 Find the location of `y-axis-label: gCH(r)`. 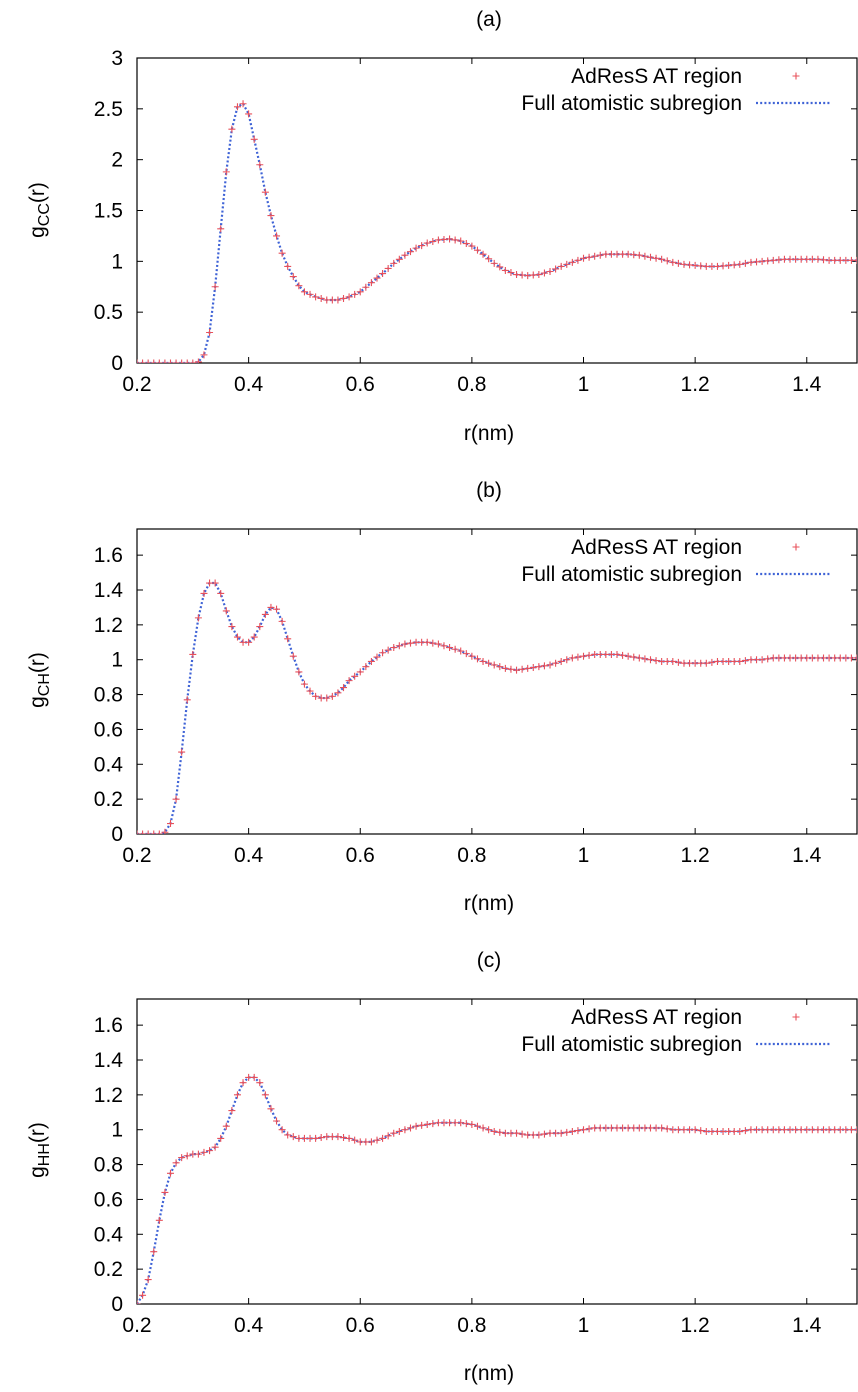

y-axis-label: gCH(r) is located at coordinates (39, 680).